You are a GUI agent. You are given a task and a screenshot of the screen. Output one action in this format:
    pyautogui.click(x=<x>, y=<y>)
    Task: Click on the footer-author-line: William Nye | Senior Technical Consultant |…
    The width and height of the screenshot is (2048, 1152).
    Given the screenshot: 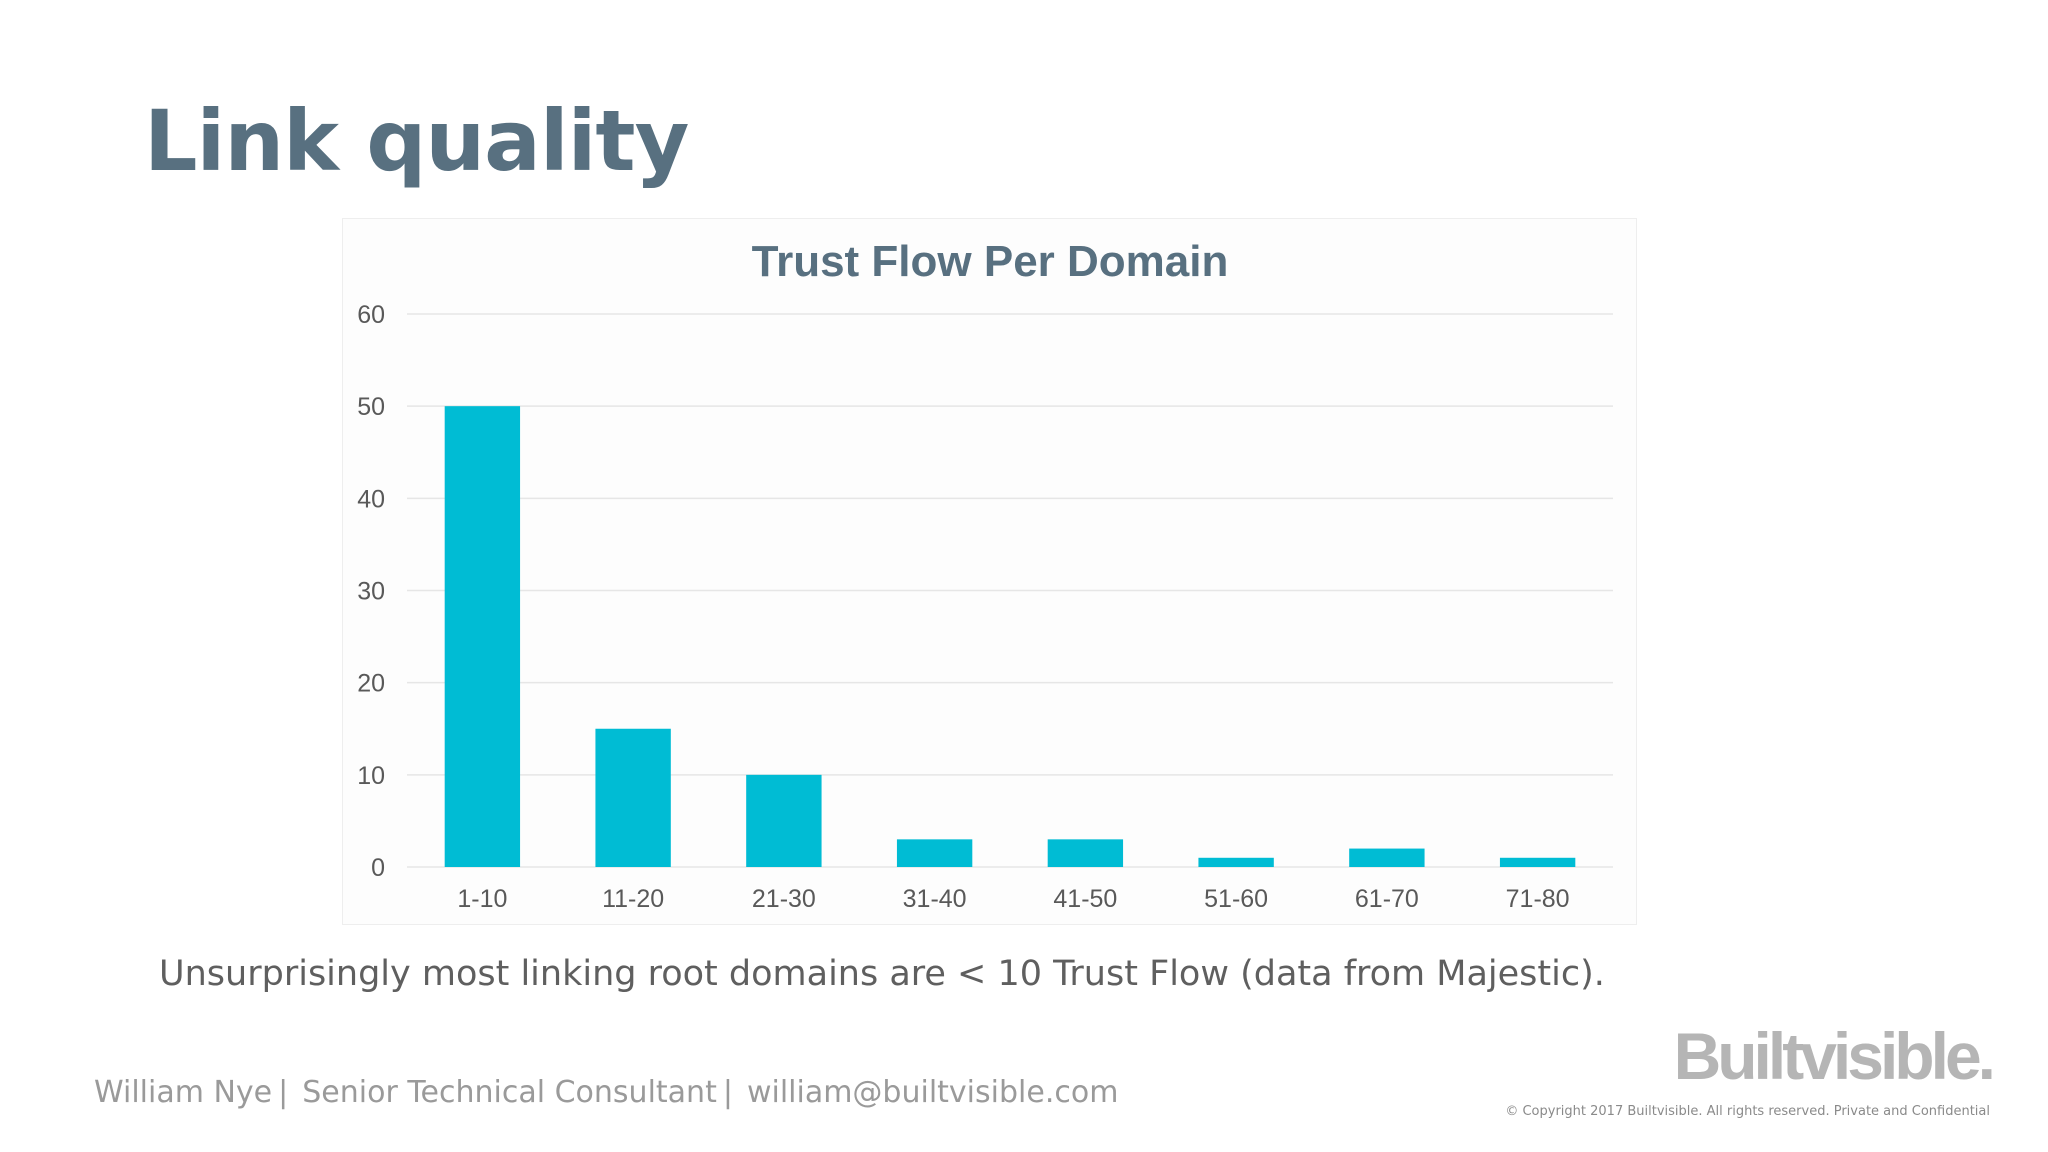 What is the action you would take?
    pyautogui.click(x=606, y=1092)
    